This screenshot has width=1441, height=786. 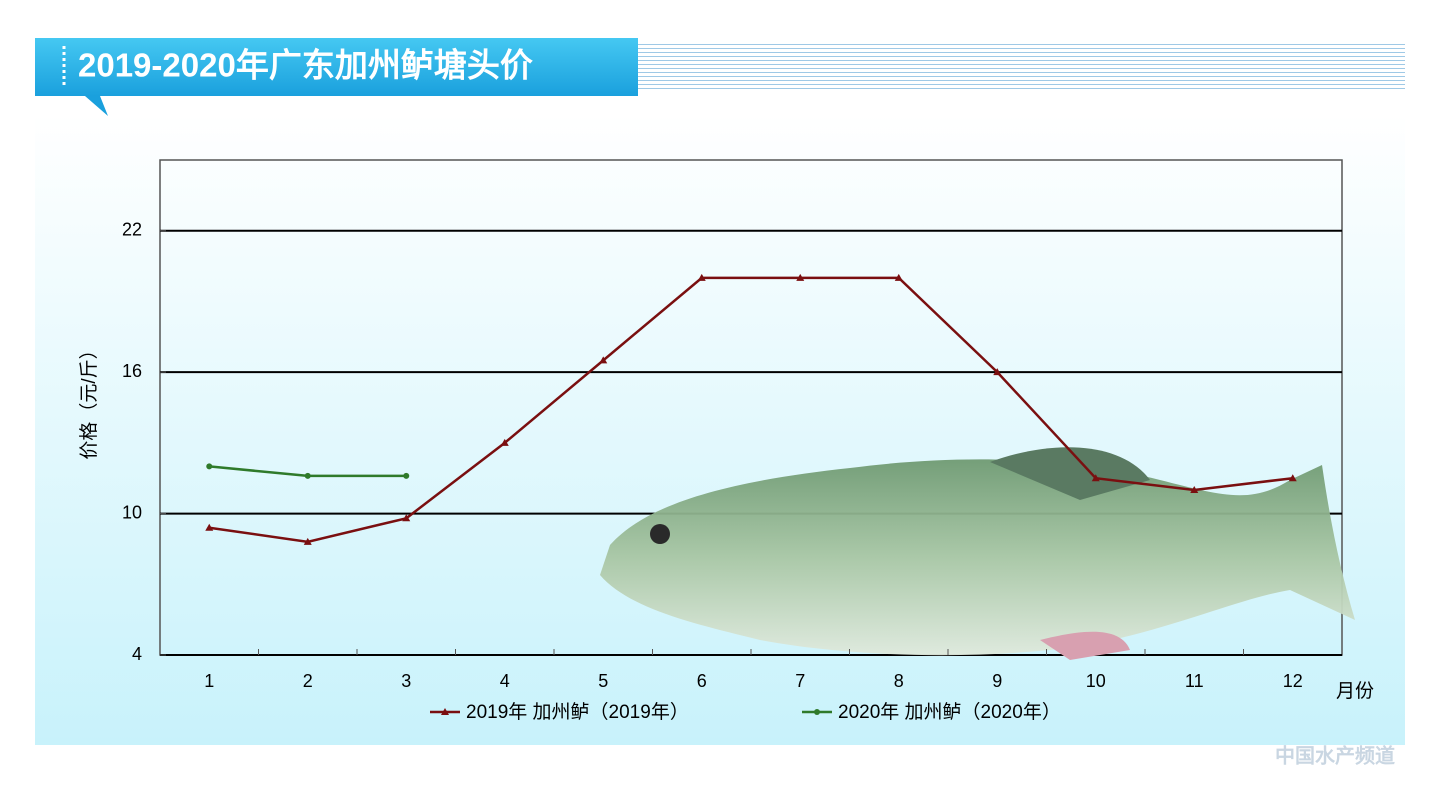 I want to click on y-axis-label: 价格（元/斤）, so click(x=89, y=399).